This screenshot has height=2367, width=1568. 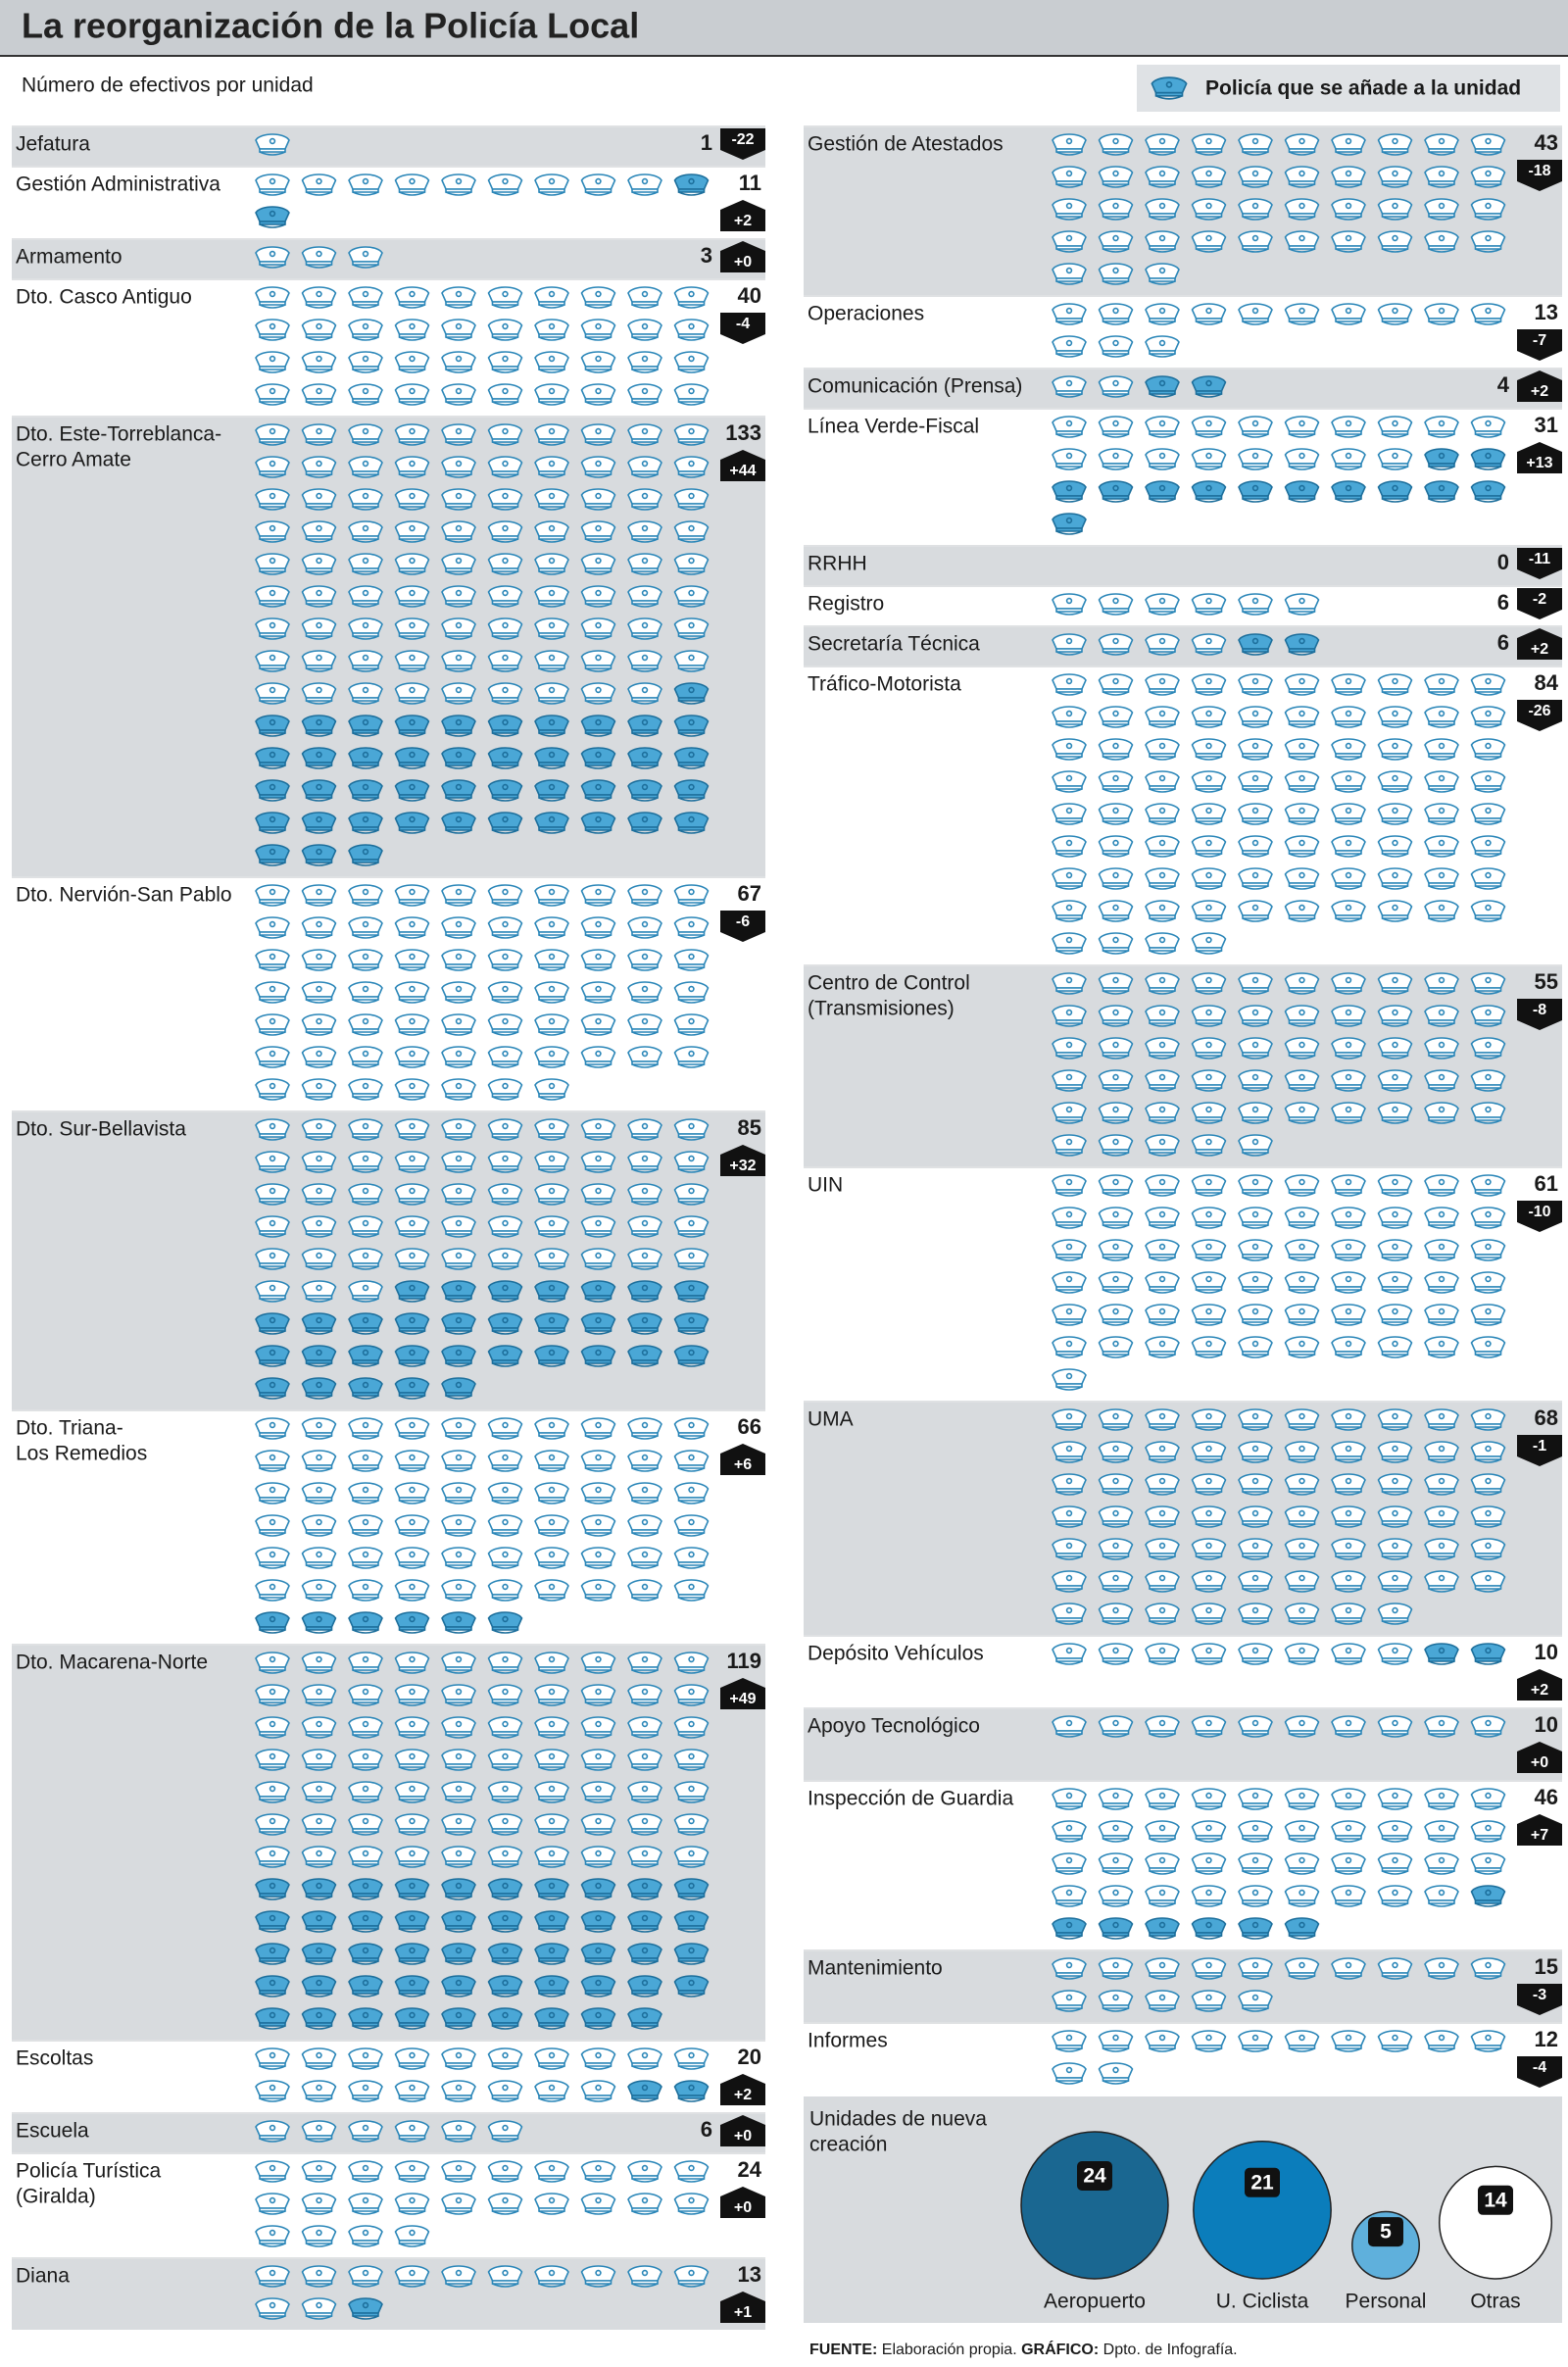 I want to click on unit-name: UMA, so click(x=831, y=1420).